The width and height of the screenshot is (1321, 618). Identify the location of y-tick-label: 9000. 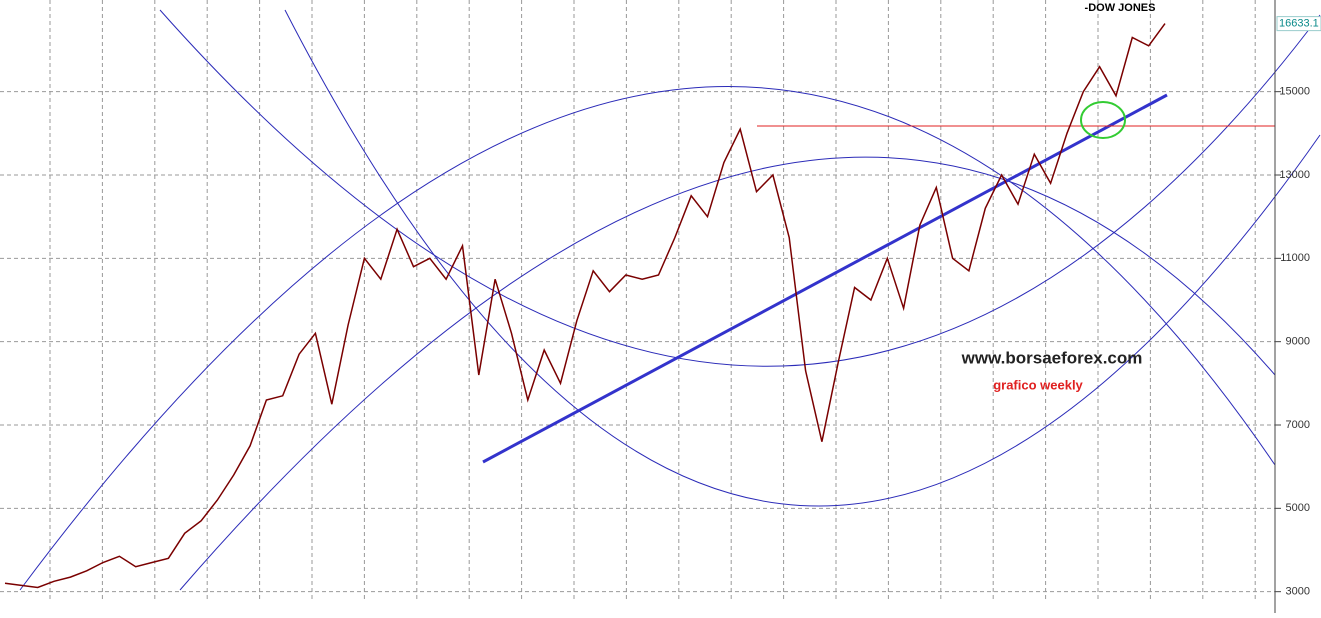
(1298, 342).